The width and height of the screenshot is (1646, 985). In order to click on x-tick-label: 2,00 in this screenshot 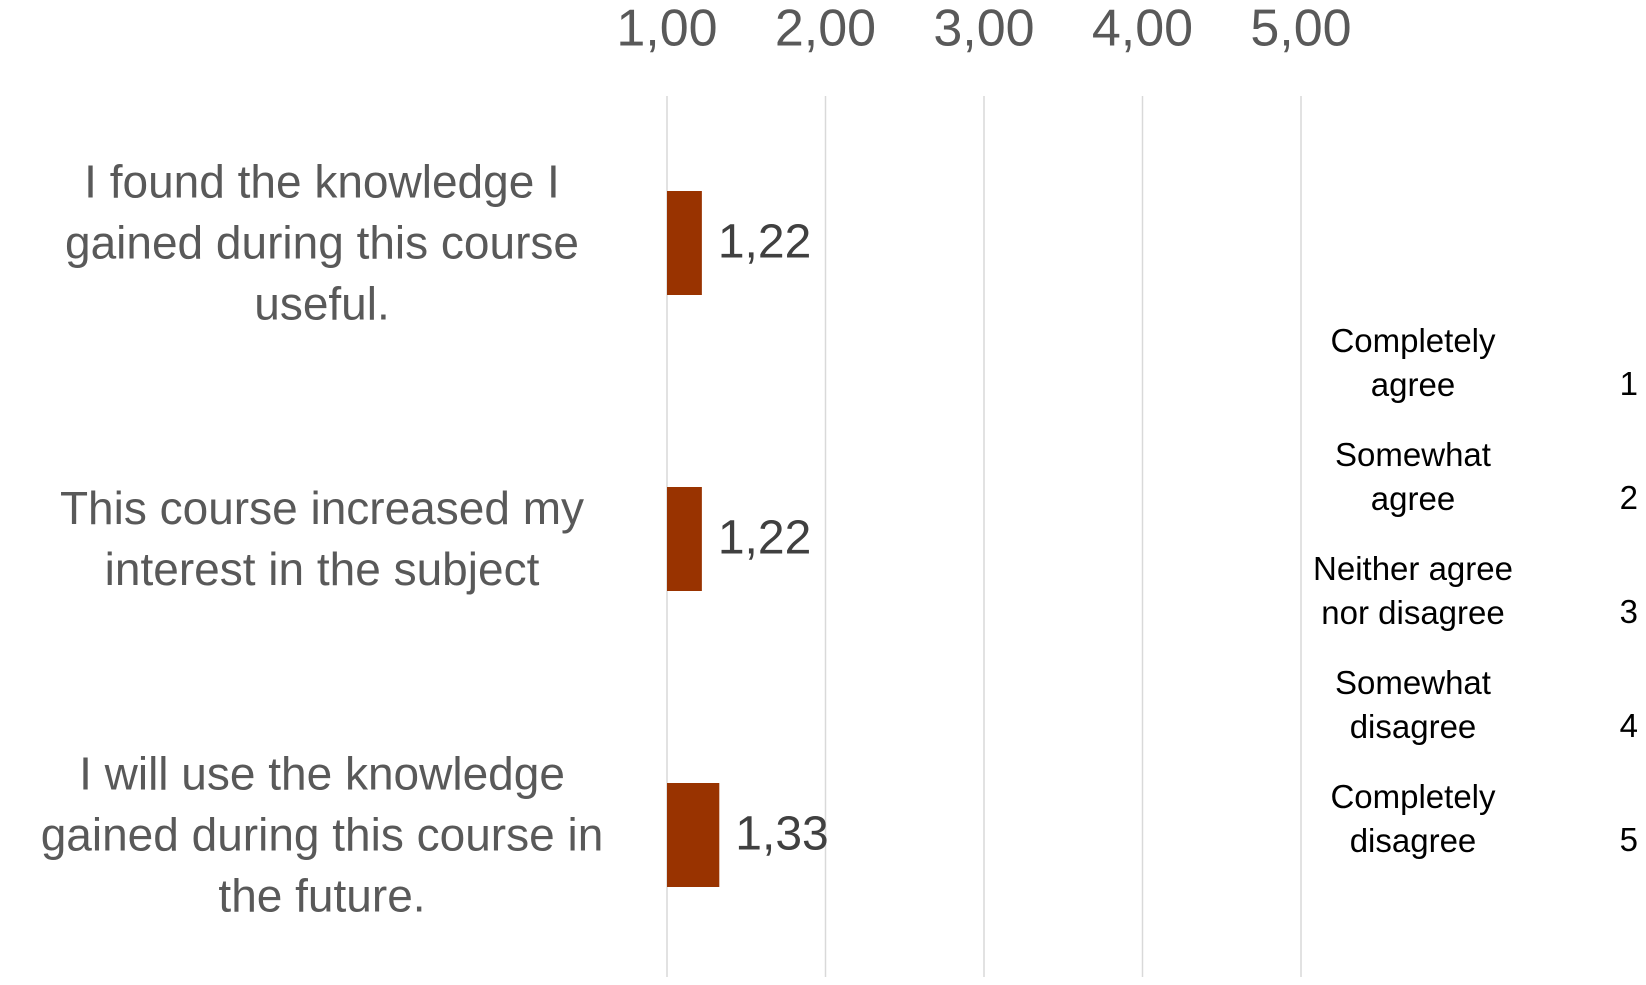, I will do `click(825, 29)`.